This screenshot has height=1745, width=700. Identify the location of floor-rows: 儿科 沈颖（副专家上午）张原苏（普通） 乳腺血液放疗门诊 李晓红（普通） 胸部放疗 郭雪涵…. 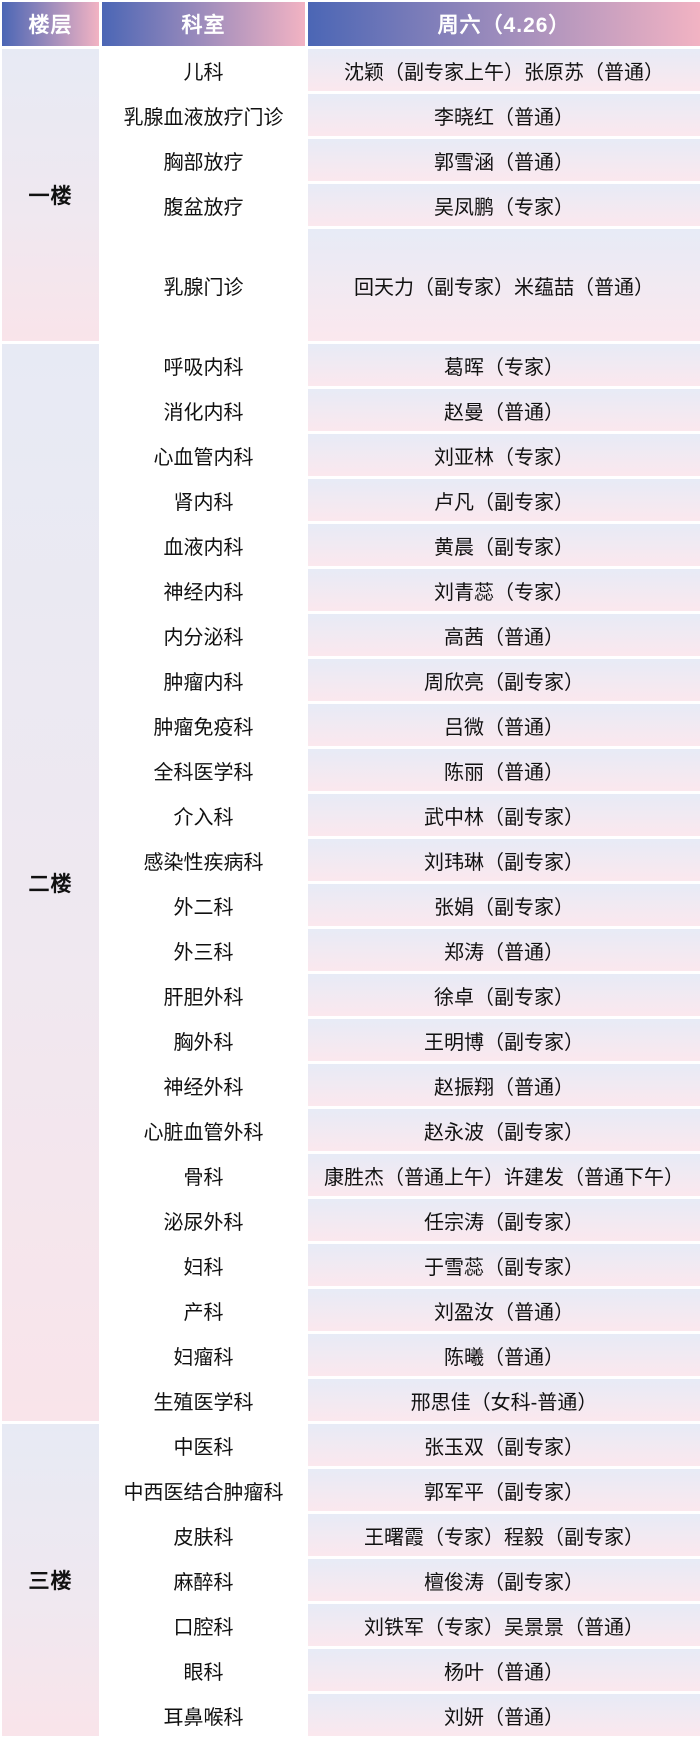
(401, 195).